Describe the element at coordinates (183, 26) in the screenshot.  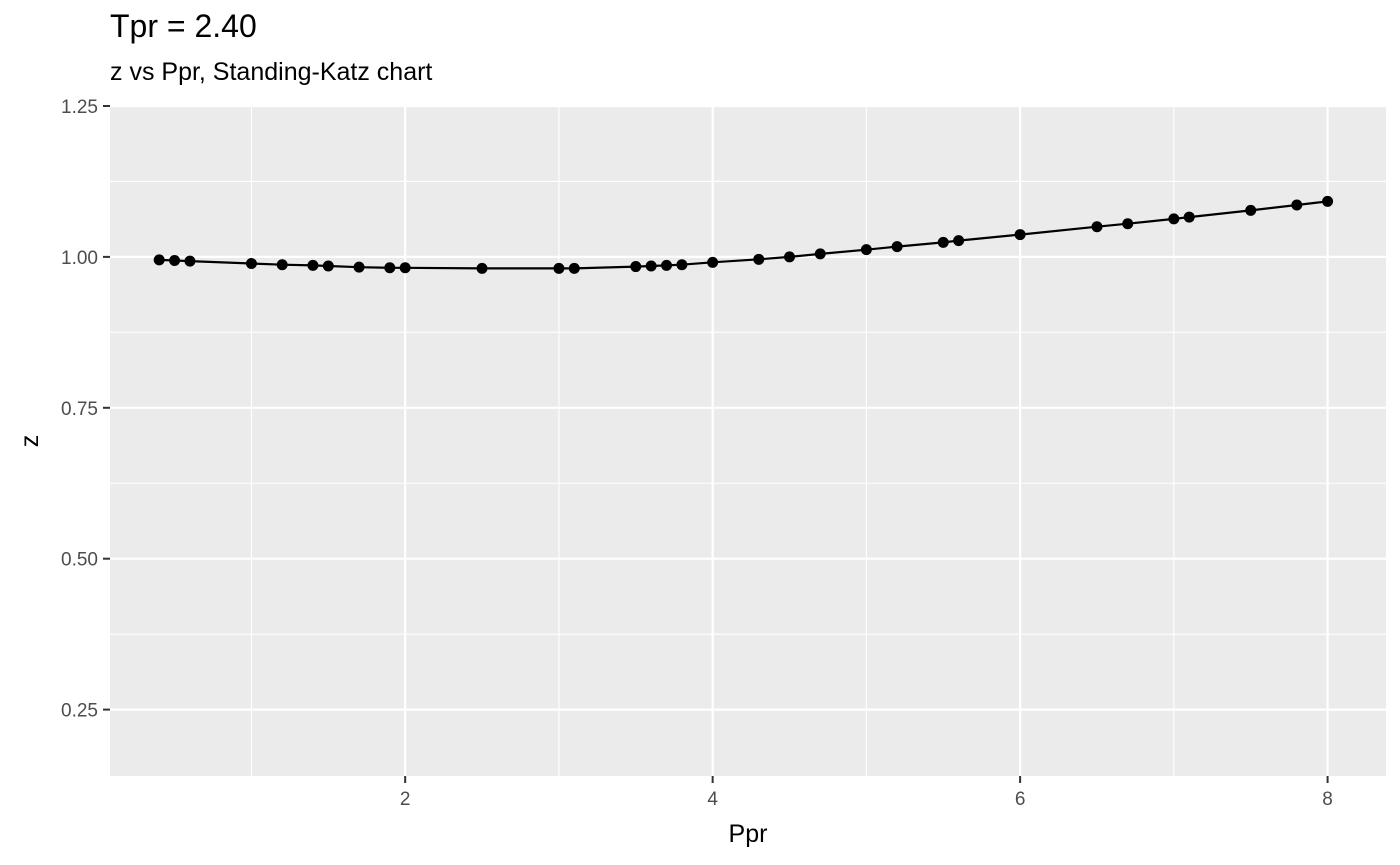
I see `chart-title: Tpr = 2.40` at that location.